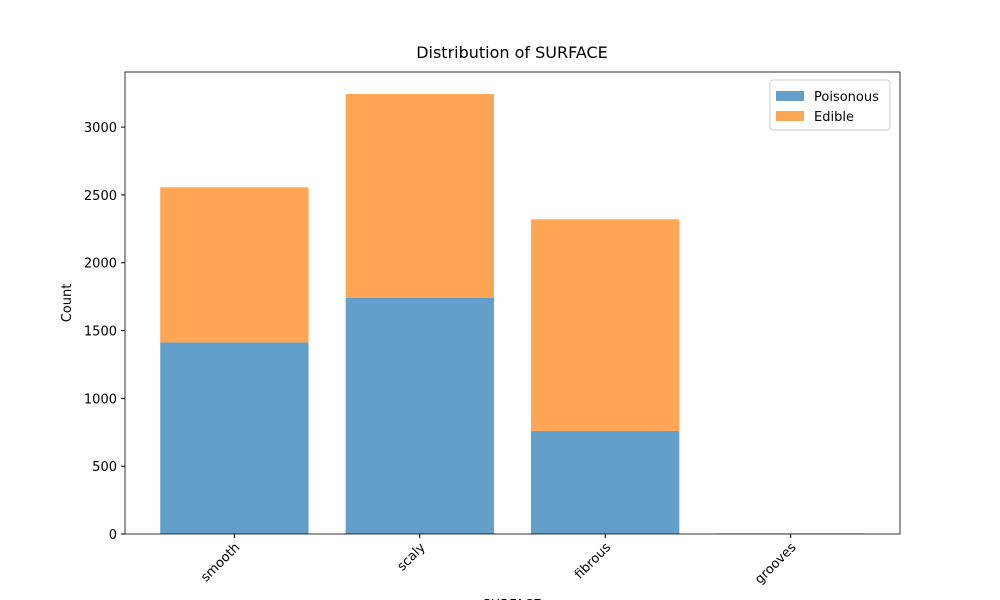 The image size is (1000, 600). Describe the element at coordinates (100, 332) in the screenshot. I see `y-tick-label: 1500` at that location.